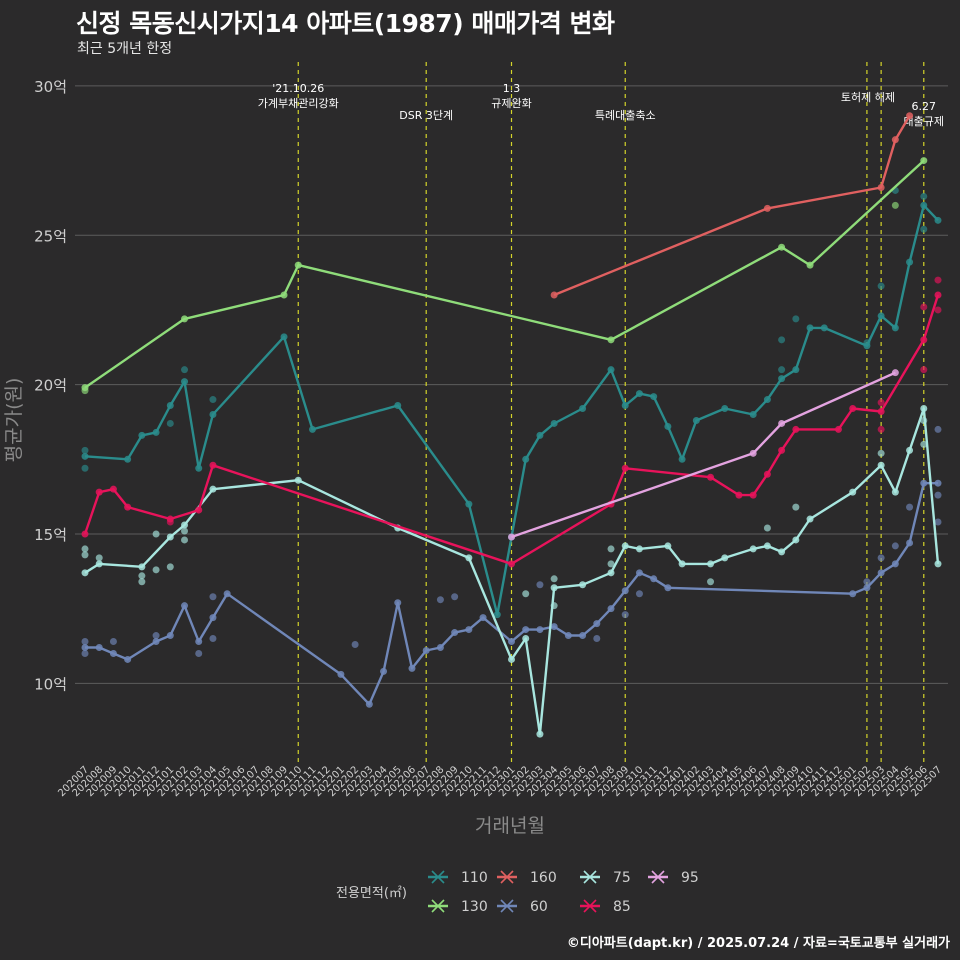 This screenshot has height=960, width=960. Describe the element at coordinates (474, 907) in the screenshot. I see `legend-label: 130` at that location.